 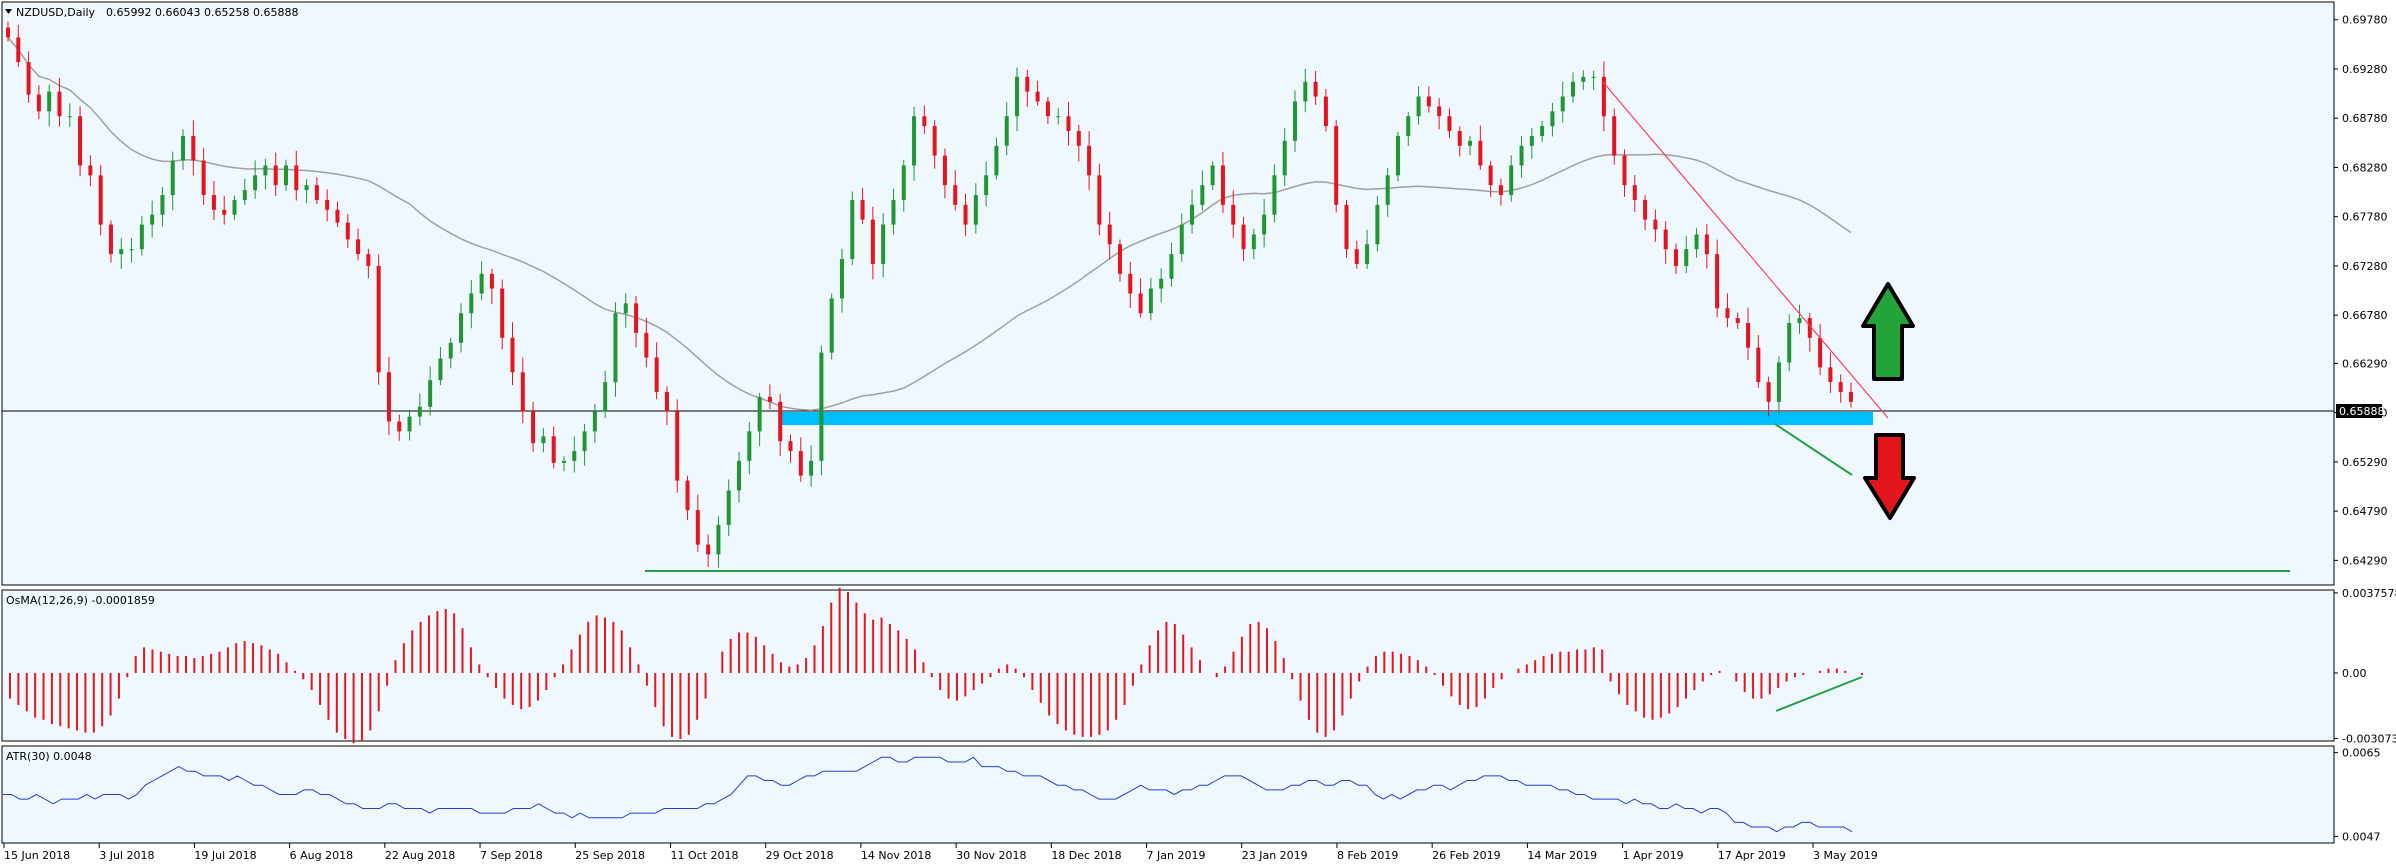 I want to click on atr-axis: 0.0065 0.0047, so click(x=2357, y=795).